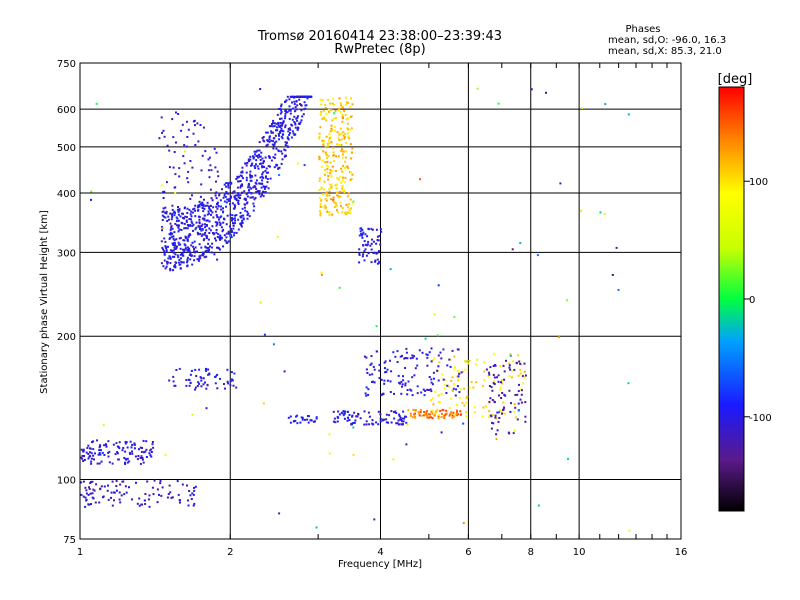 The height and width of the screenshot is (600, 800). Describe the element at coordinates (667, 40) in the screenshot. I see `legend-line-o: mean, sd,O: -96.0, 16.3` at that location.